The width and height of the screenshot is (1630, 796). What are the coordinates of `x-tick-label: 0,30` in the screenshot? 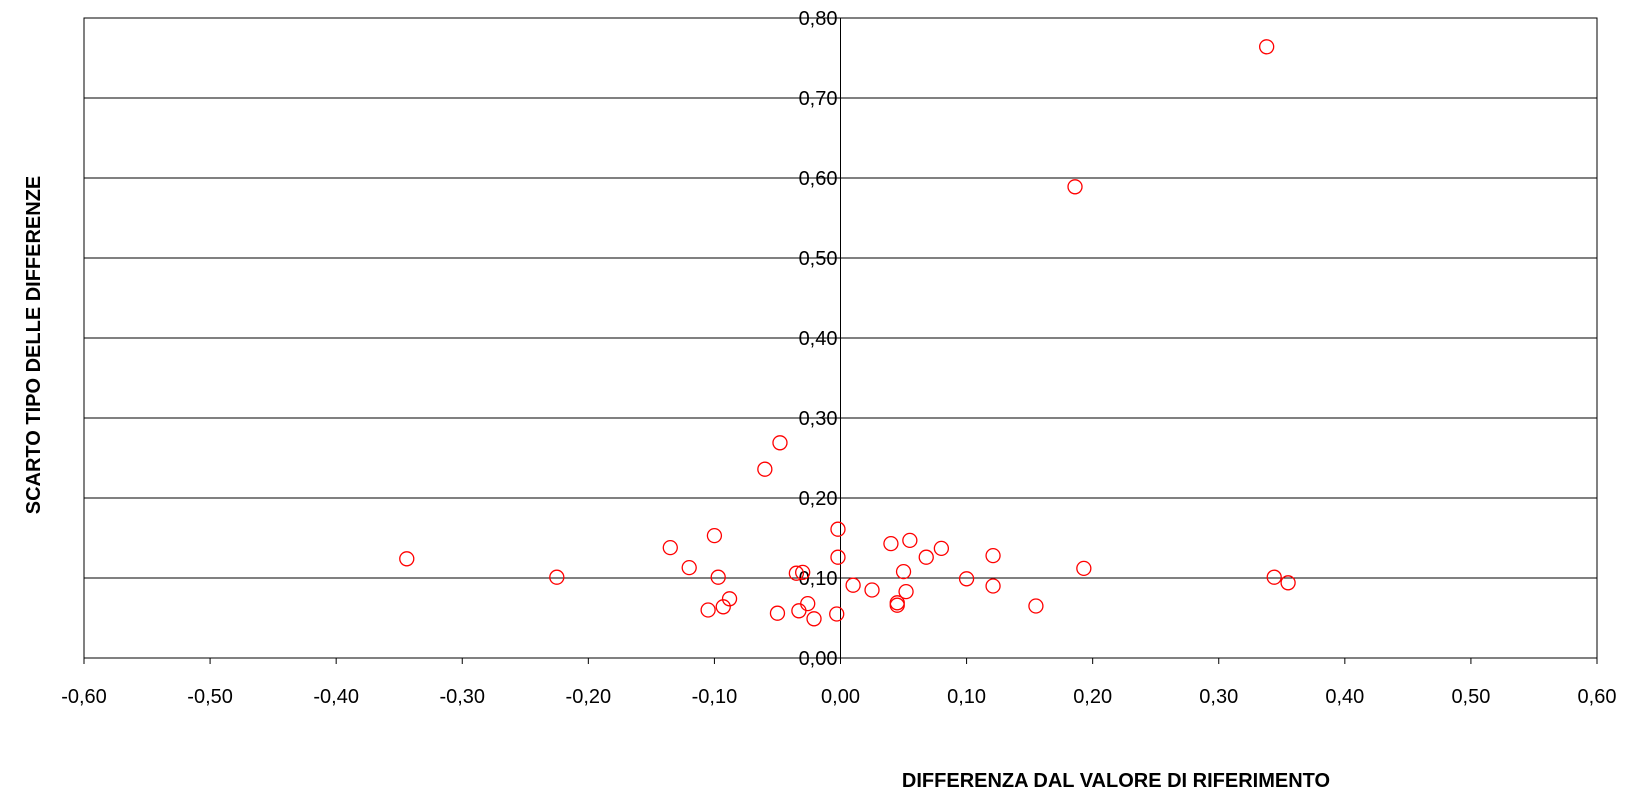 It's located at (1218, 697).